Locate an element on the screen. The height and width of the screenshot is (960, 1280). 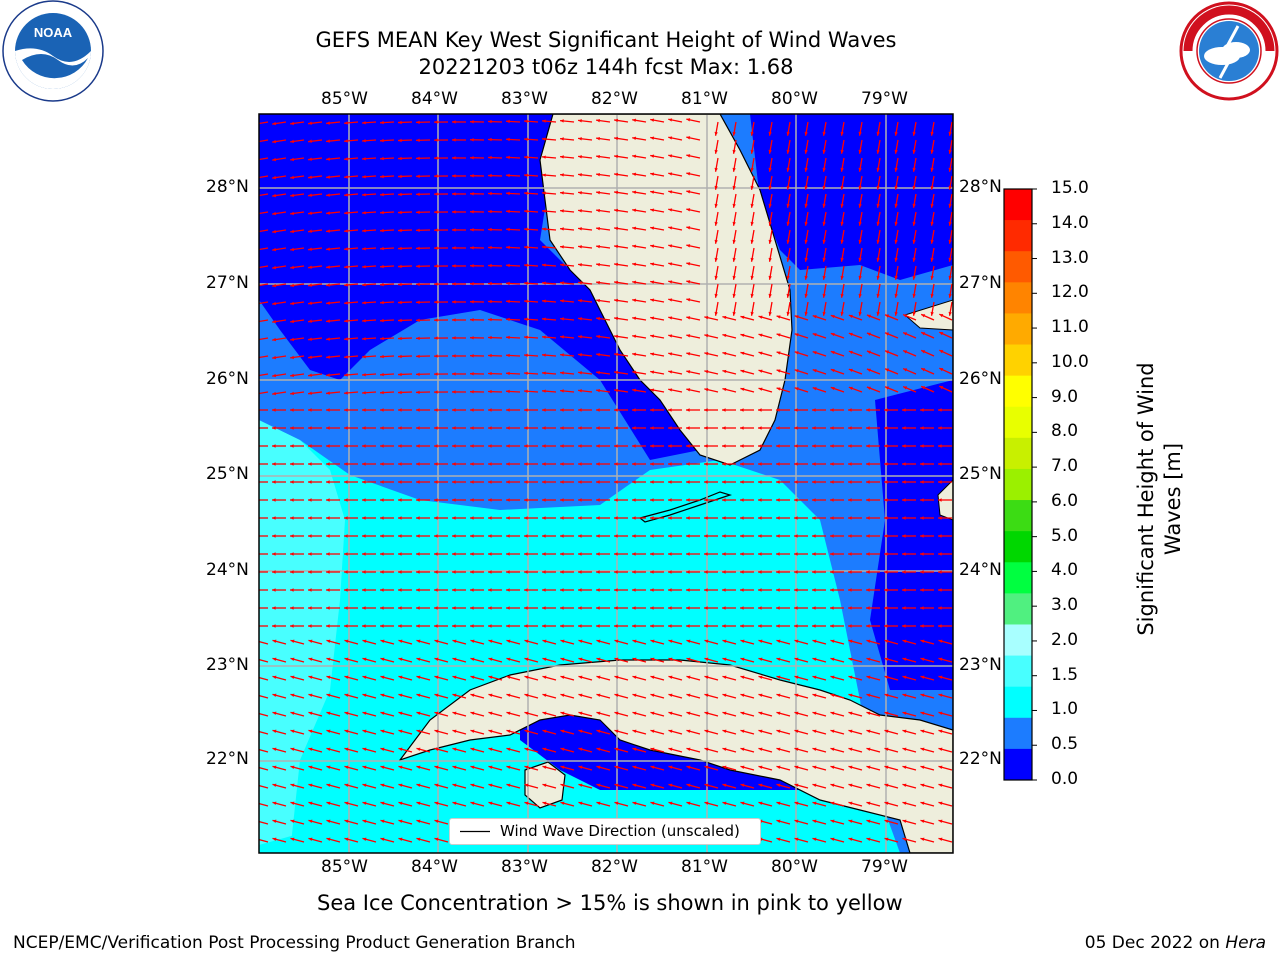
colorbar-tick-label: 0.0 is located at coordinates (1064, 779).